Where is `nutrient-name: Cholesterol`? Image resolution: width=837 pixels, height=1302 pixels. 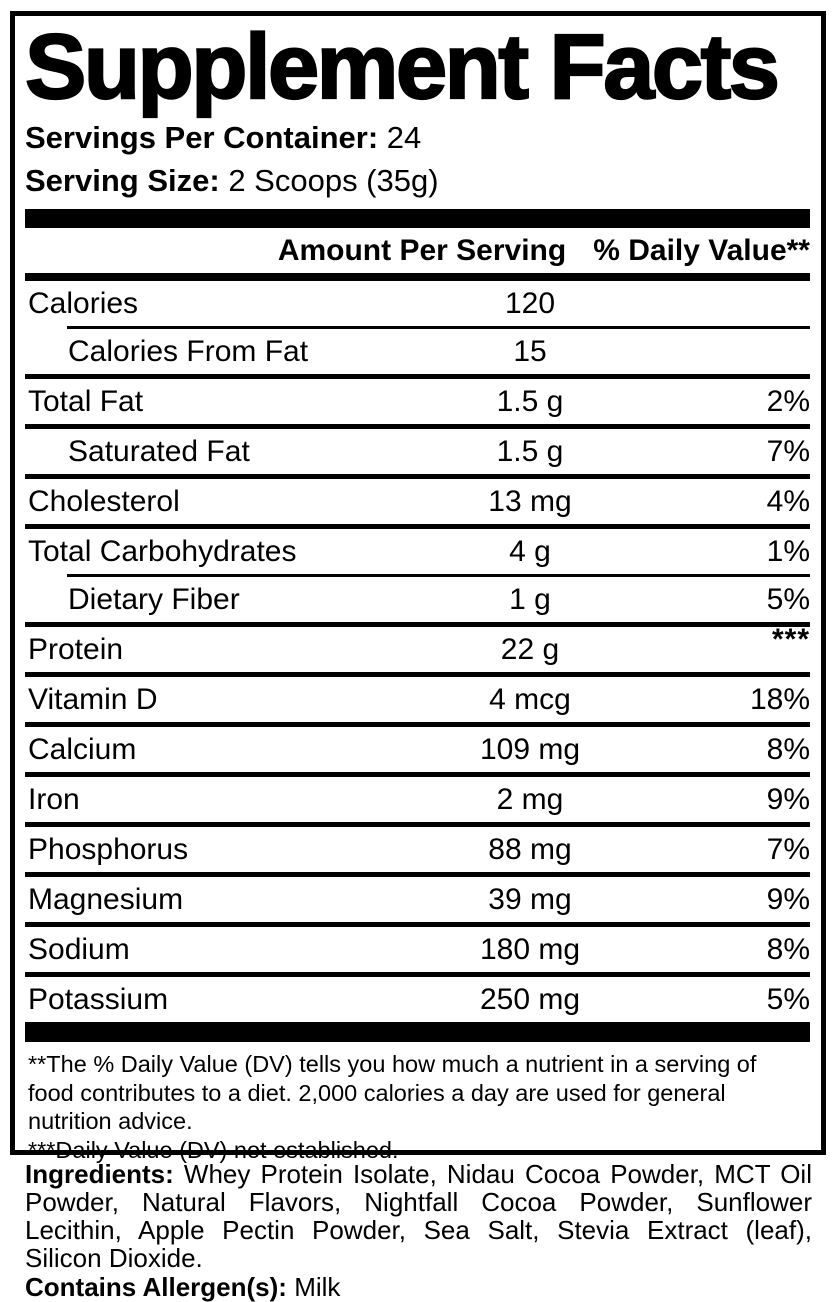 nutrient-name: Cholesterol is located at coordinates (104, 501).